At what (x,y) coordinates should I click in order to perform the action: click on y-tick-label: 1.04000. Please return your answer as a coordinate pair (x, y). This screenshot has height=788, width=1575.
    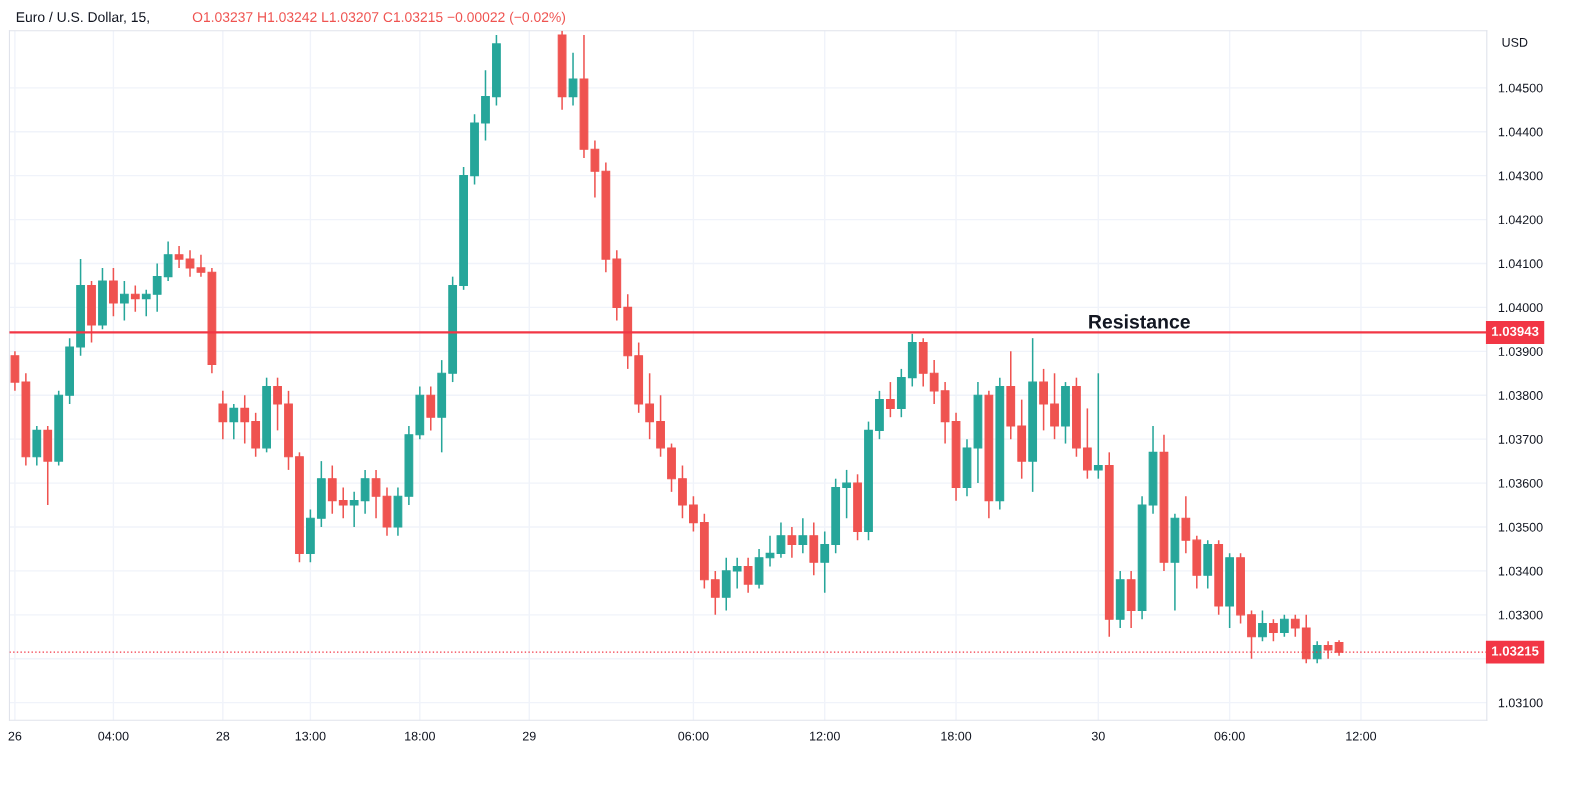
    Looking at the image, I should click on (1520, 308).